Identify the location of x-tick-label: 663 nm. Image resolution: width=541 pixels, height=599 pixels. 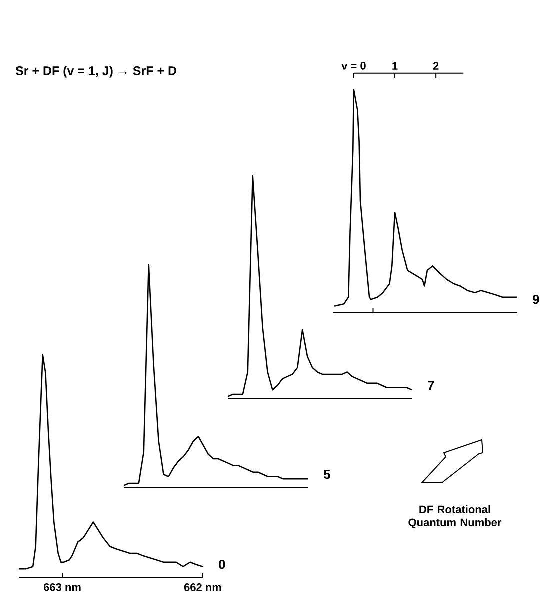
(62, 588).